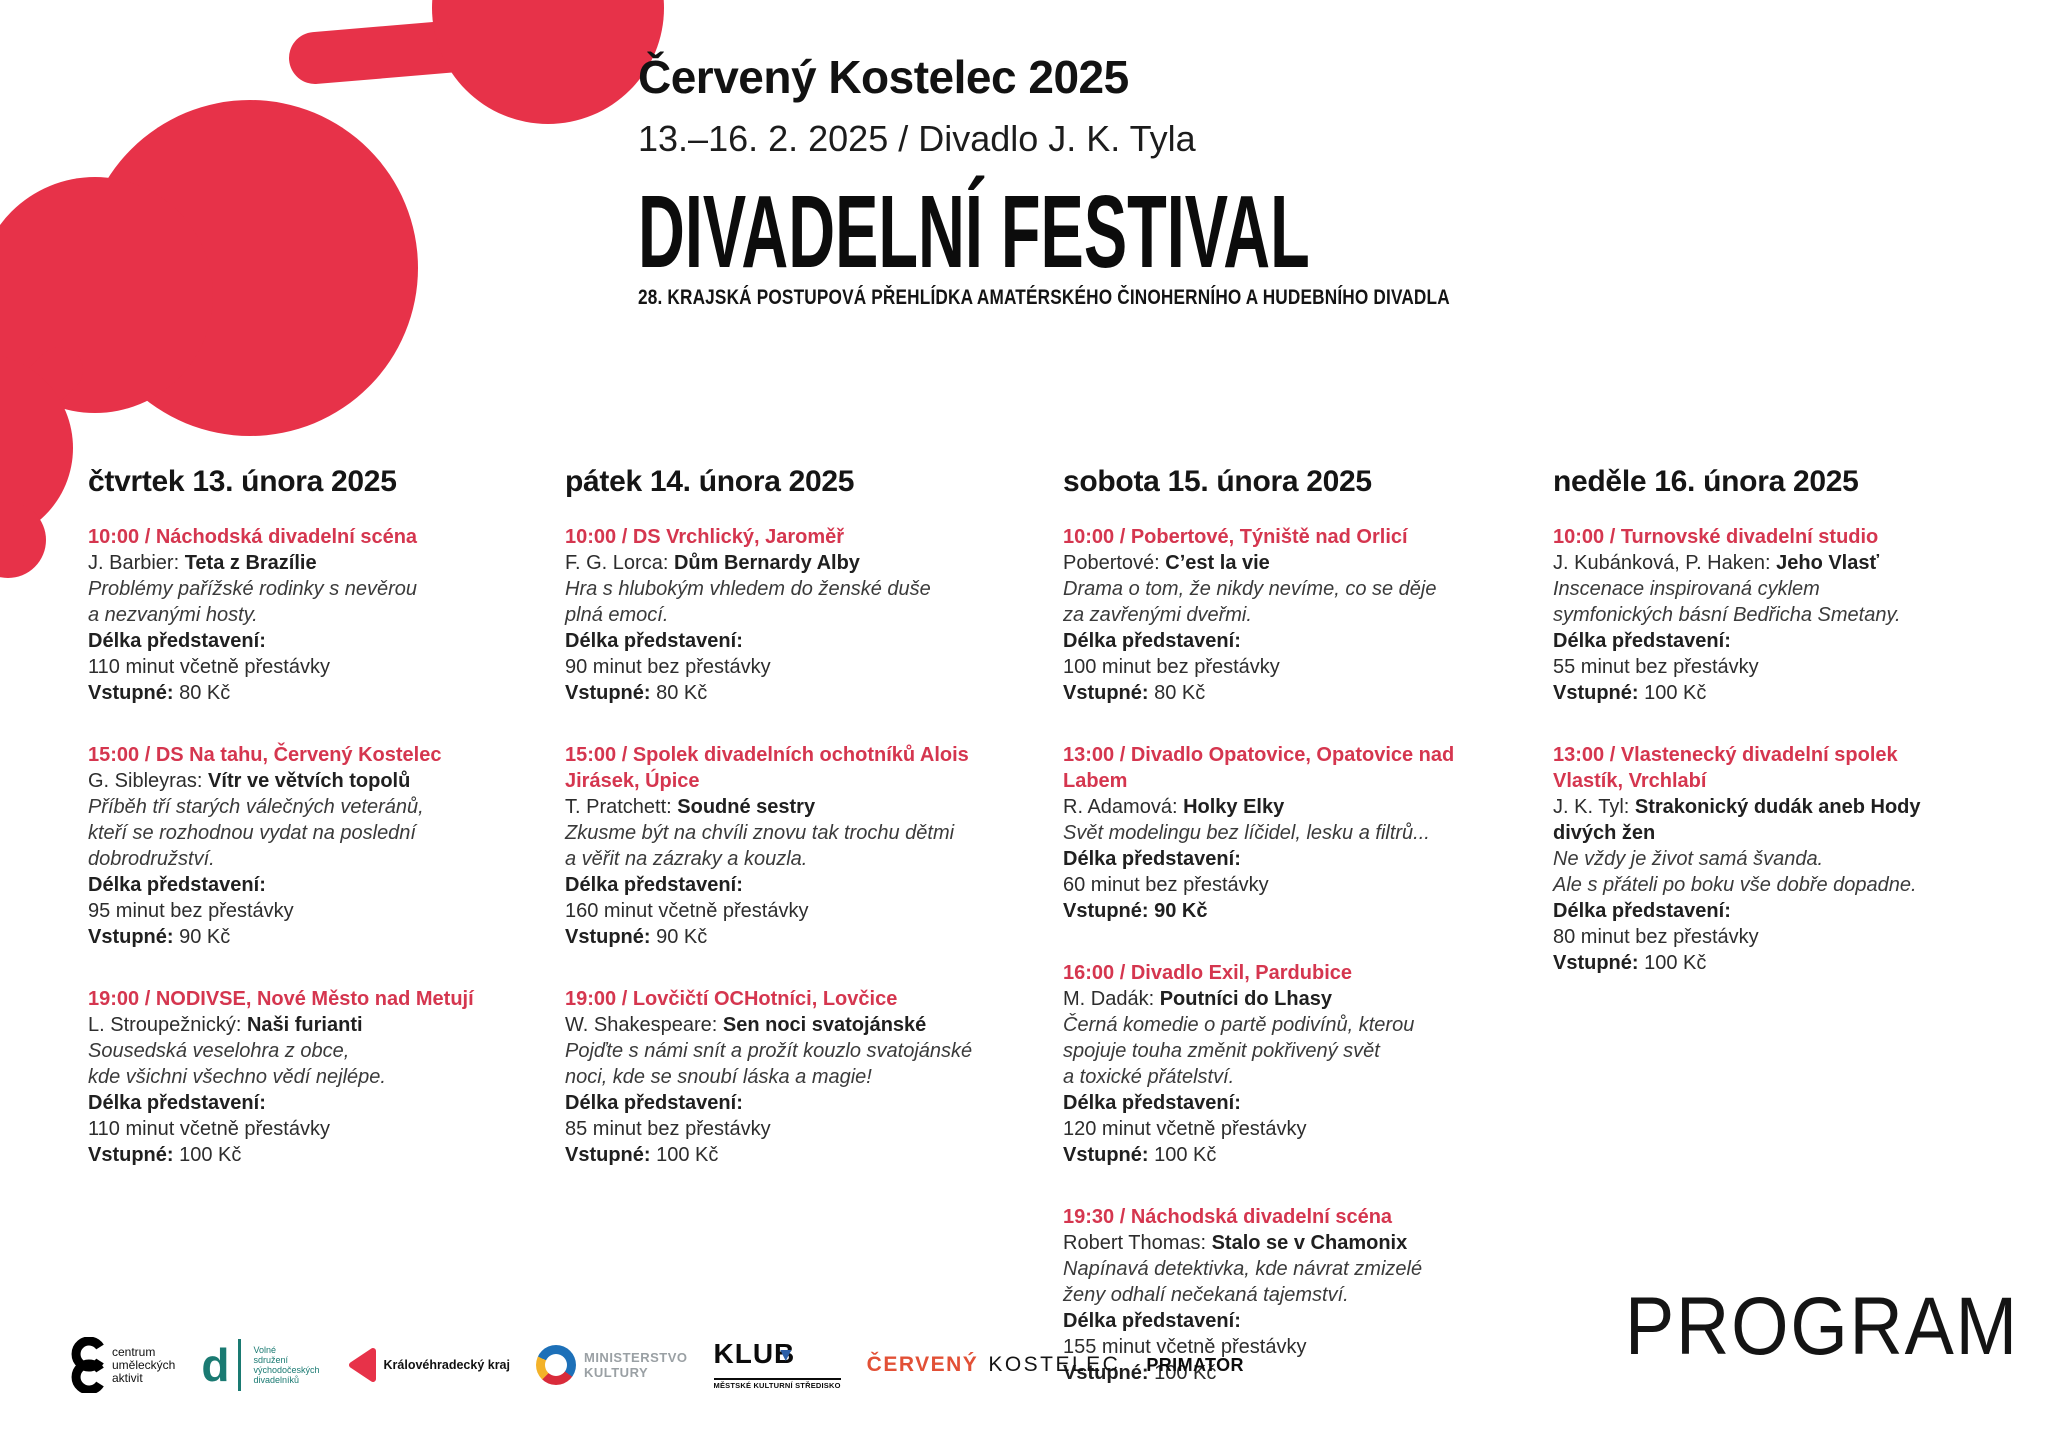  What do you see at coordinates (1217, 563) in the screenshot?
I see `event-title: Cʼest la vie` at bounding box center [1217, 563].